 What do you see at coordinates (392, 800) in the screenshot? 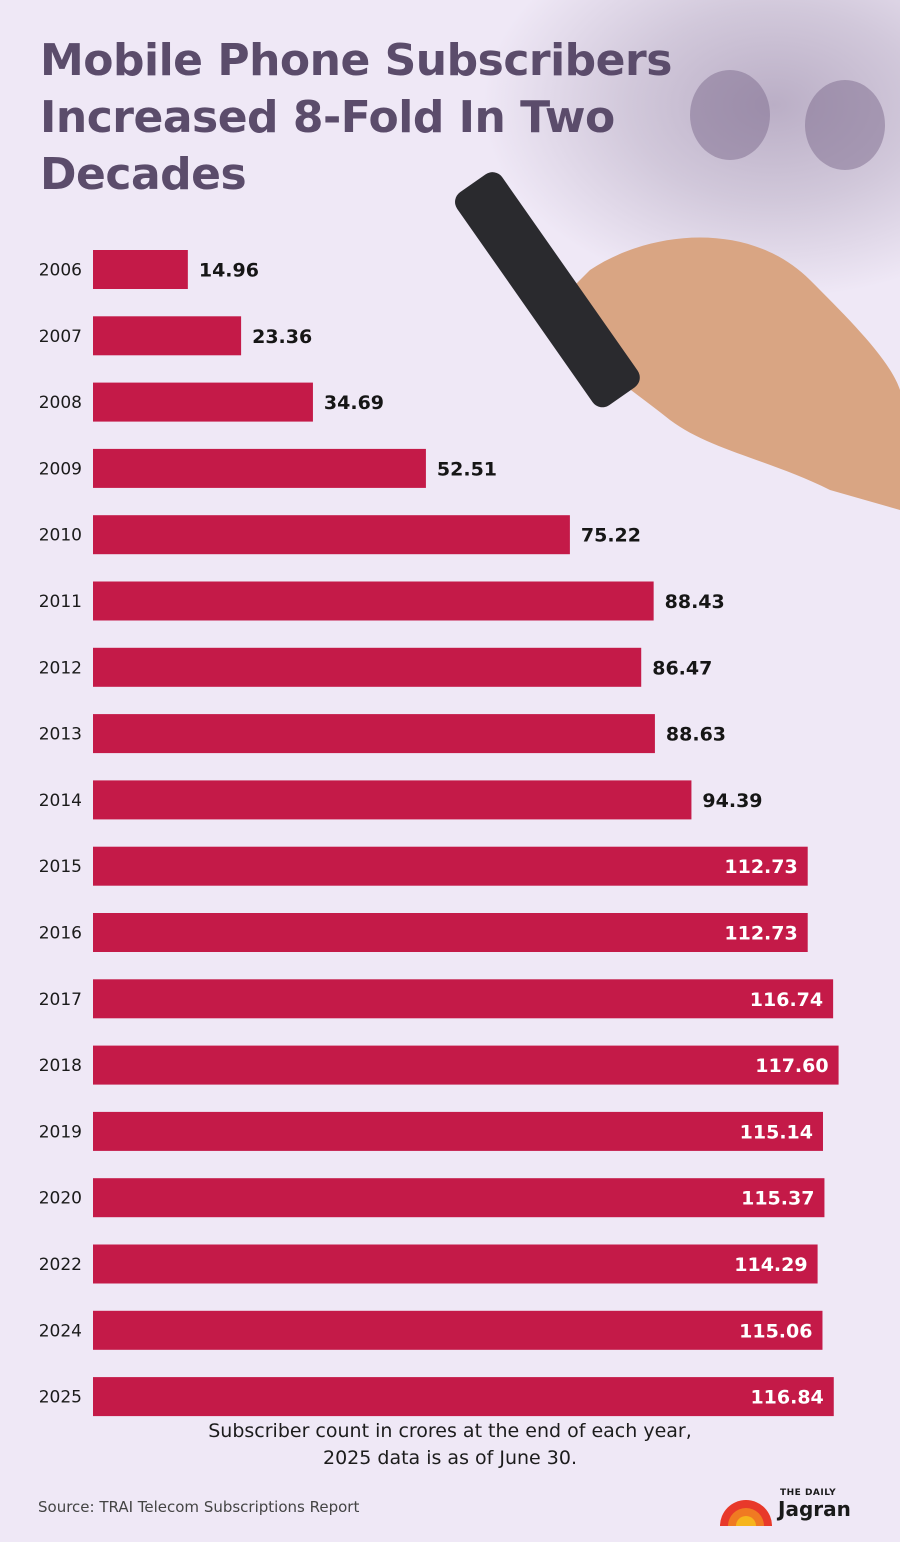
I see `bar-2014` at bounding box center [392, 800].